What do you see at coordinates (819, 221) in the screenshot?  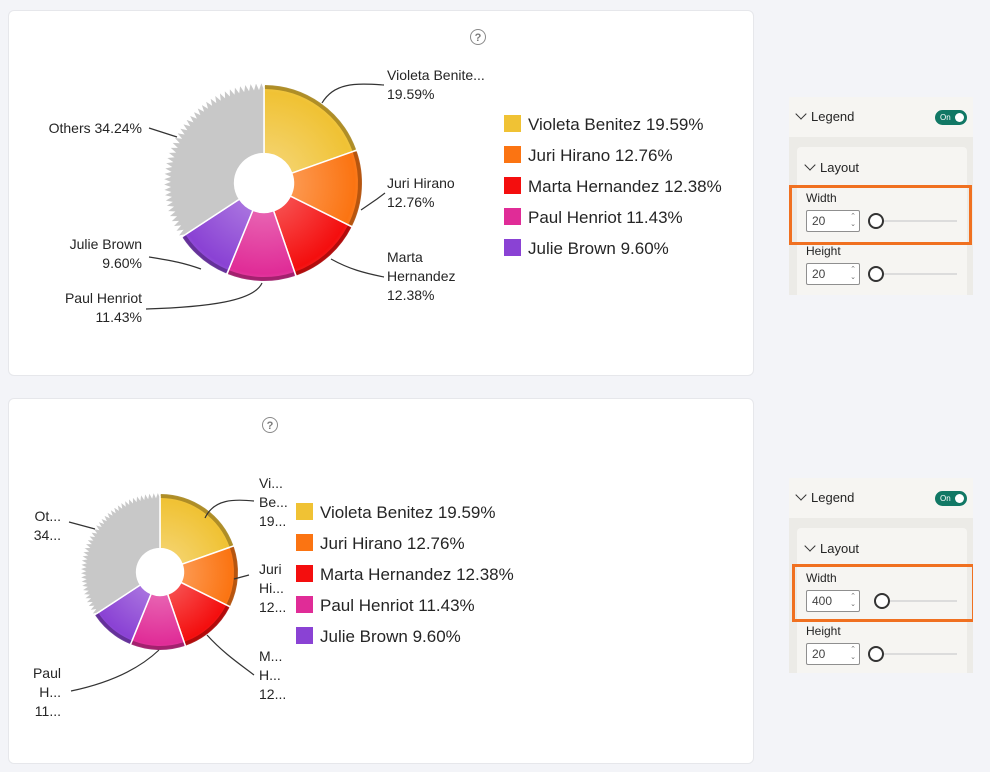 I see `width-value: 20` at bounding box center [819, 221].